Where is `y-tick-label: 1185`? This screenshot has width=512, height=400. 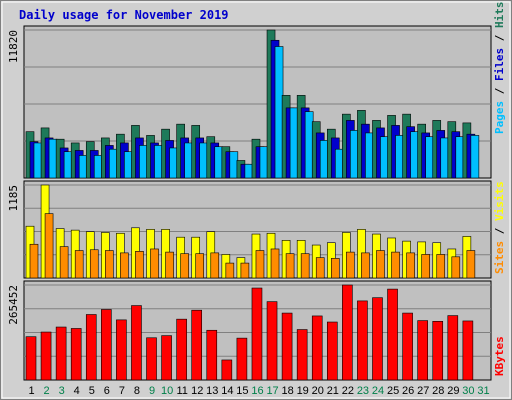
y-tick-label: 1185 is located at coordinates (13, 198).